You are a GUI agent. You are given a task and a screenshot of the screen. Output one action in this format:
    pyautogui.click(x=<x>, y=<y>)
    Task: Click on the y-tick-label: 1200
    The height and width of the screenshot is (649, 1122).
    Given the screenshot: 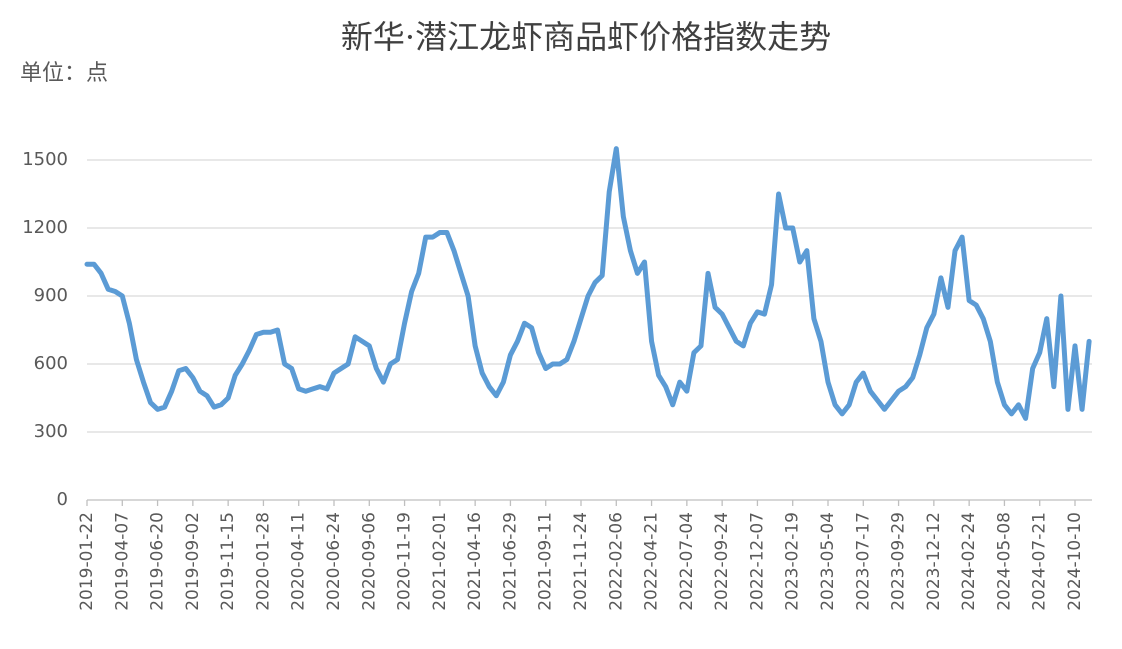 What is the action you would take?
    pyautogui.click(x=45, y=227)
    